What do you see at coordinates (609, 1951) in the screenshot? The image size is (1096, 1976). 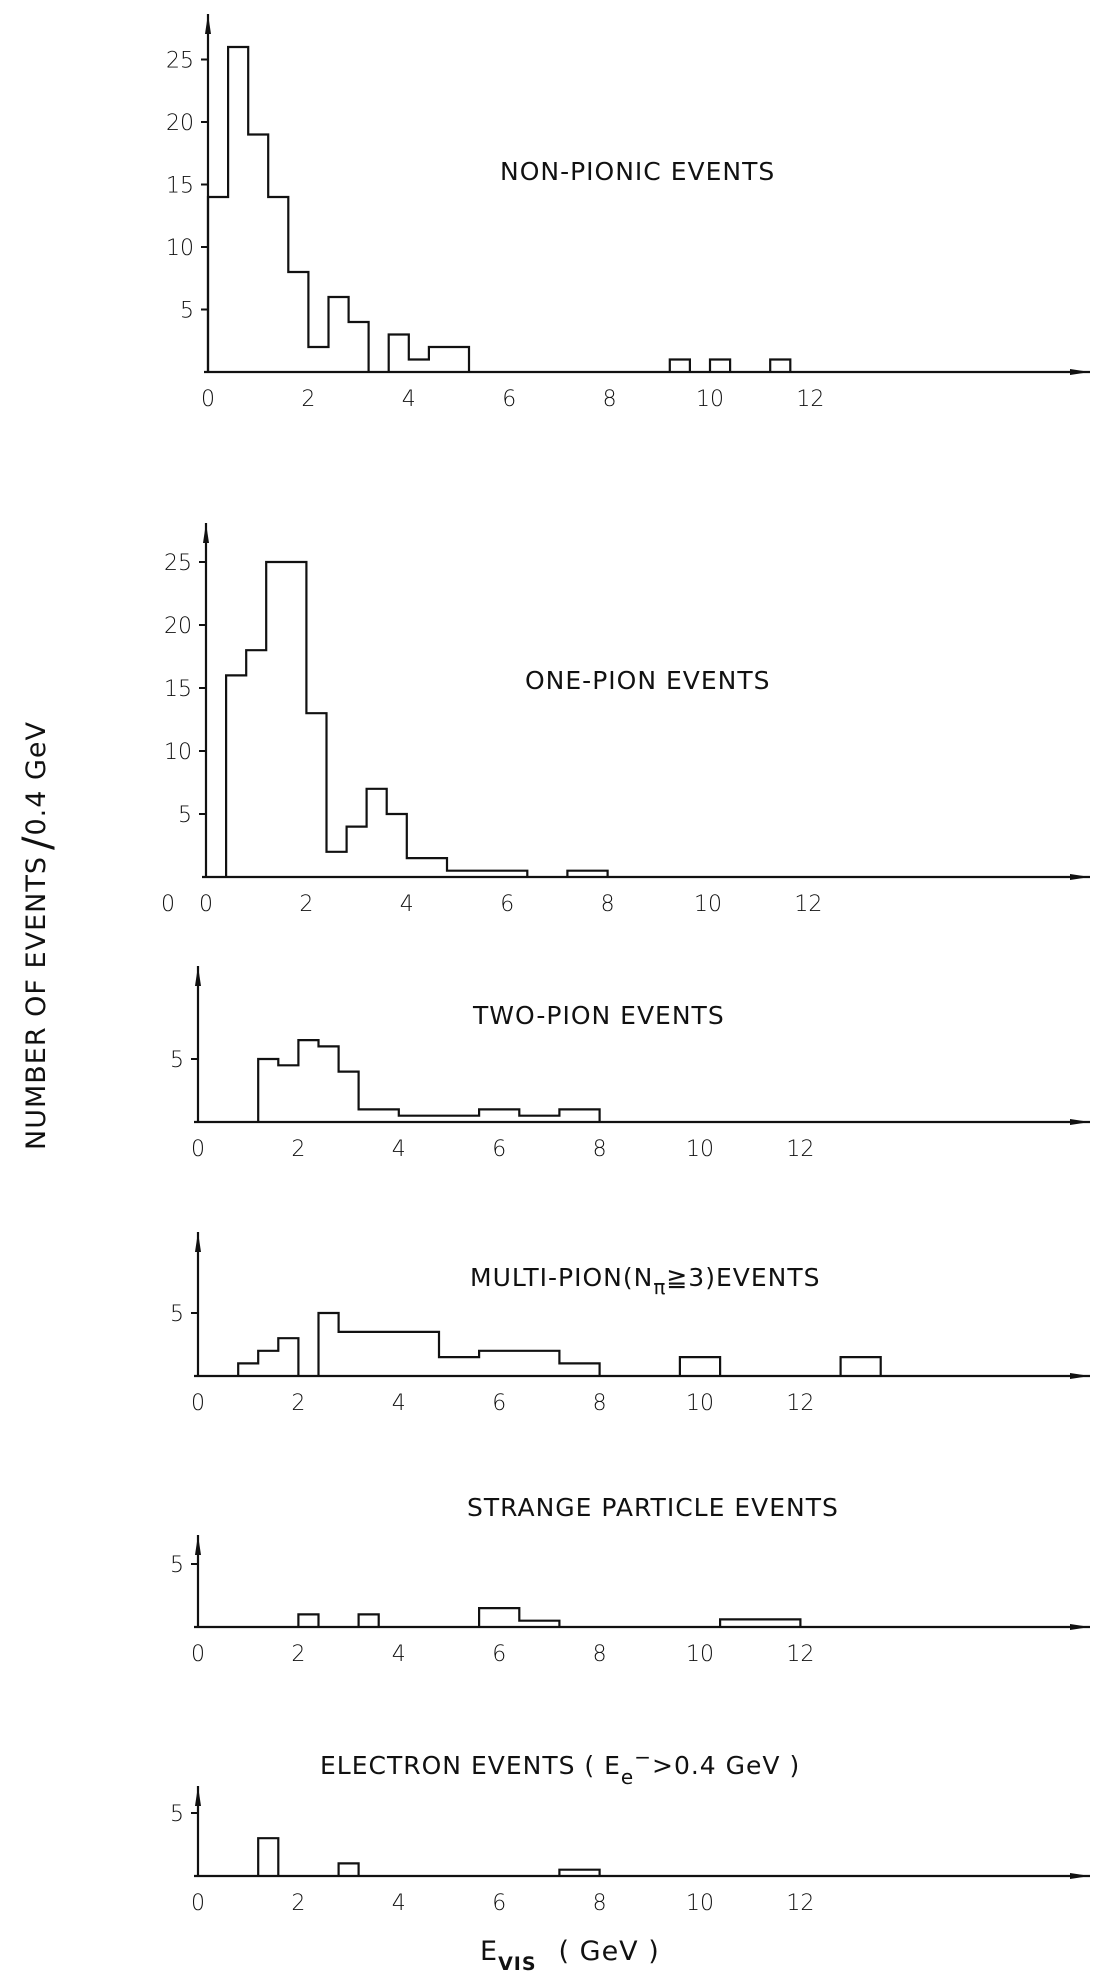 I see `x-axis-label-unit: ( GeV )` at bounding box center [609, 1951].